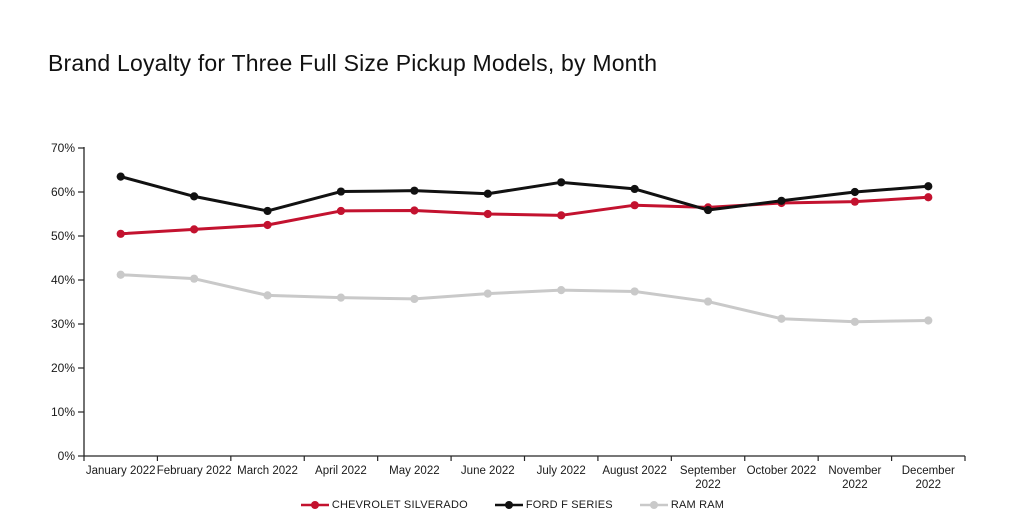 This screenshot has height=531, width=1024. Describe the element at coordinates (561, 471) in the screenshot. I see `x-tick-label: July 2022` at that location.